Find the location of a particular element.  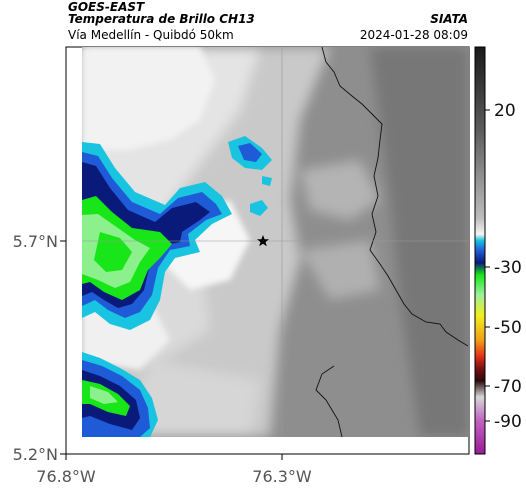

product-title: Temperatura de Brillo CH13 is located at coordinates (161, 19).